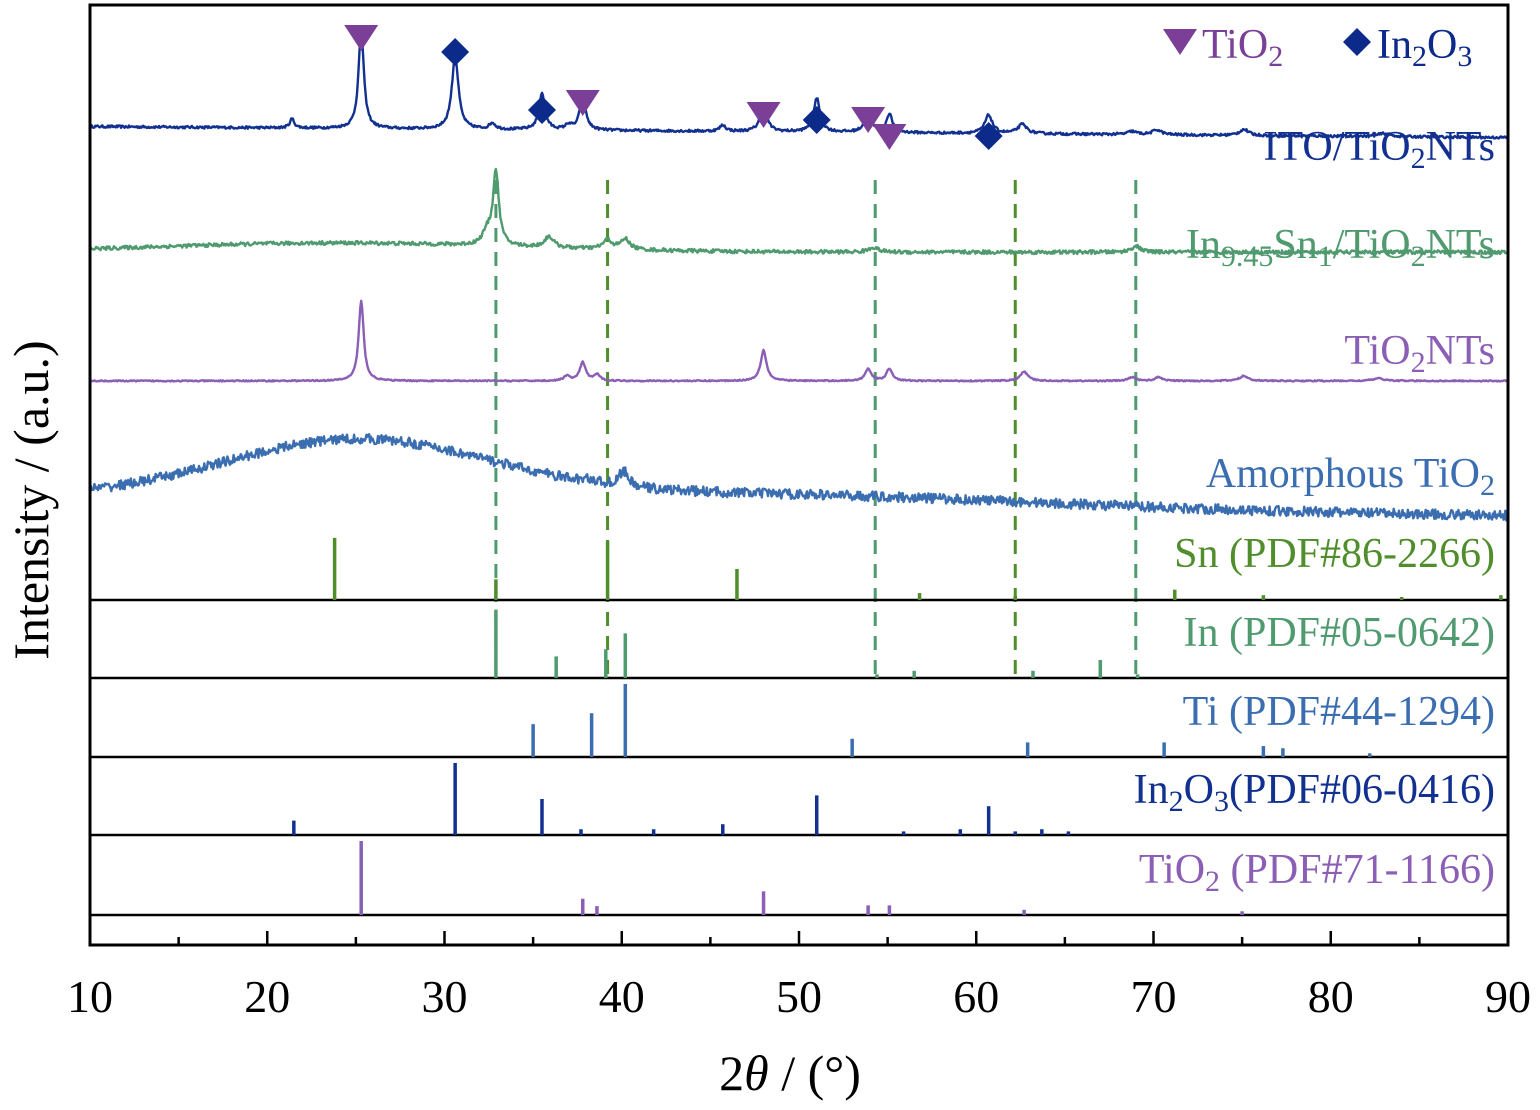  I want to click on trace-label-1: In9.45Sn1/TiO2NTs, so click(1340, 247).